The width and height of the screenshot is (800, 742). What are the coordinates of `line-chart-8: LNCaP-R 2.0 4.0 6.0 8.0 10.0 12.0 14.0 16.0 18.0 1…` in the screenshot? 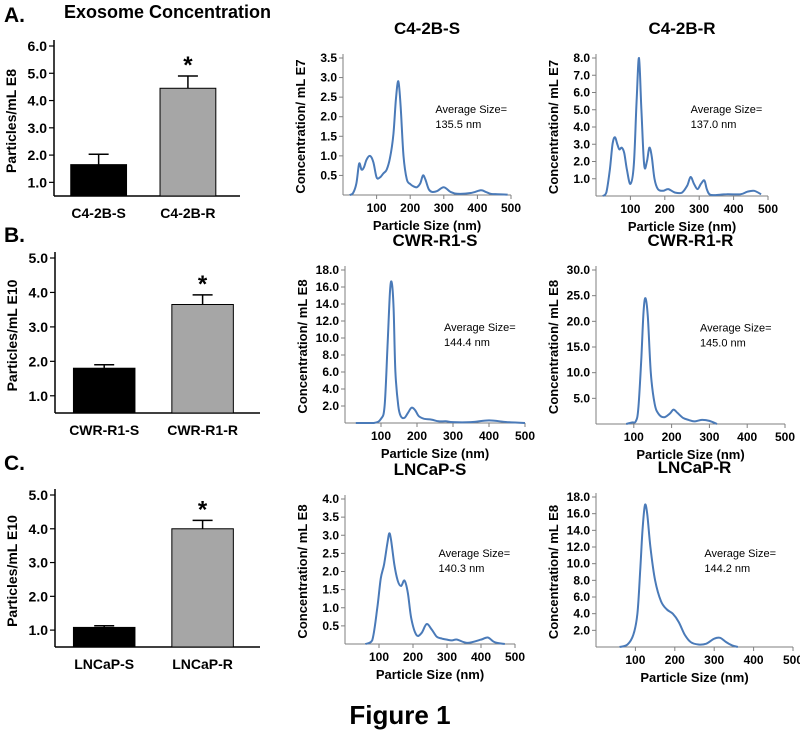 It's located at (673, 571).